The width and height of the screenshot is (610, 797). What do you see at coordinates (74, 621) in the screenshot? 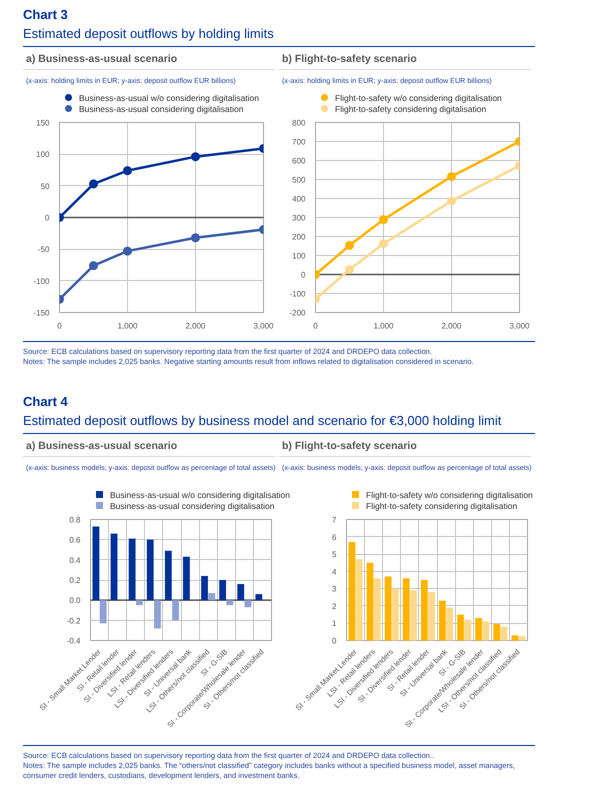
I see `y-tick-label: -0.2` at bounding box center [74, 621].